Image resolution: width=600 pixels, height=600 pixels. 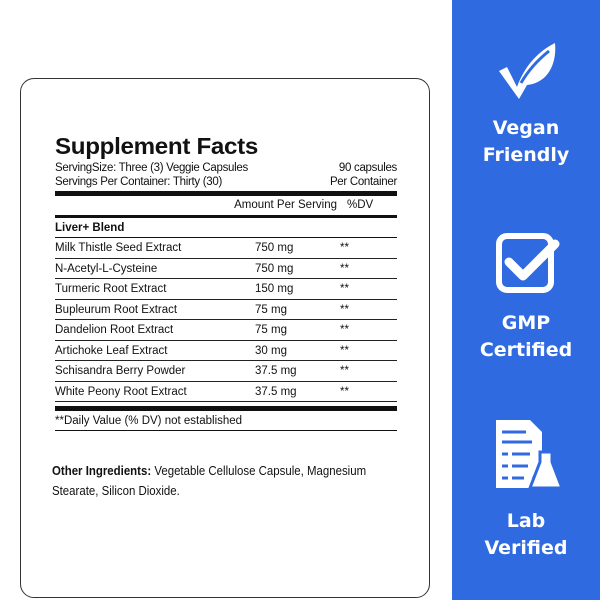 What do you see at coordinates (526, 297) in the screenshot?
I see `badge-gmp: GMP Certified` at bounding box center [526, 297].